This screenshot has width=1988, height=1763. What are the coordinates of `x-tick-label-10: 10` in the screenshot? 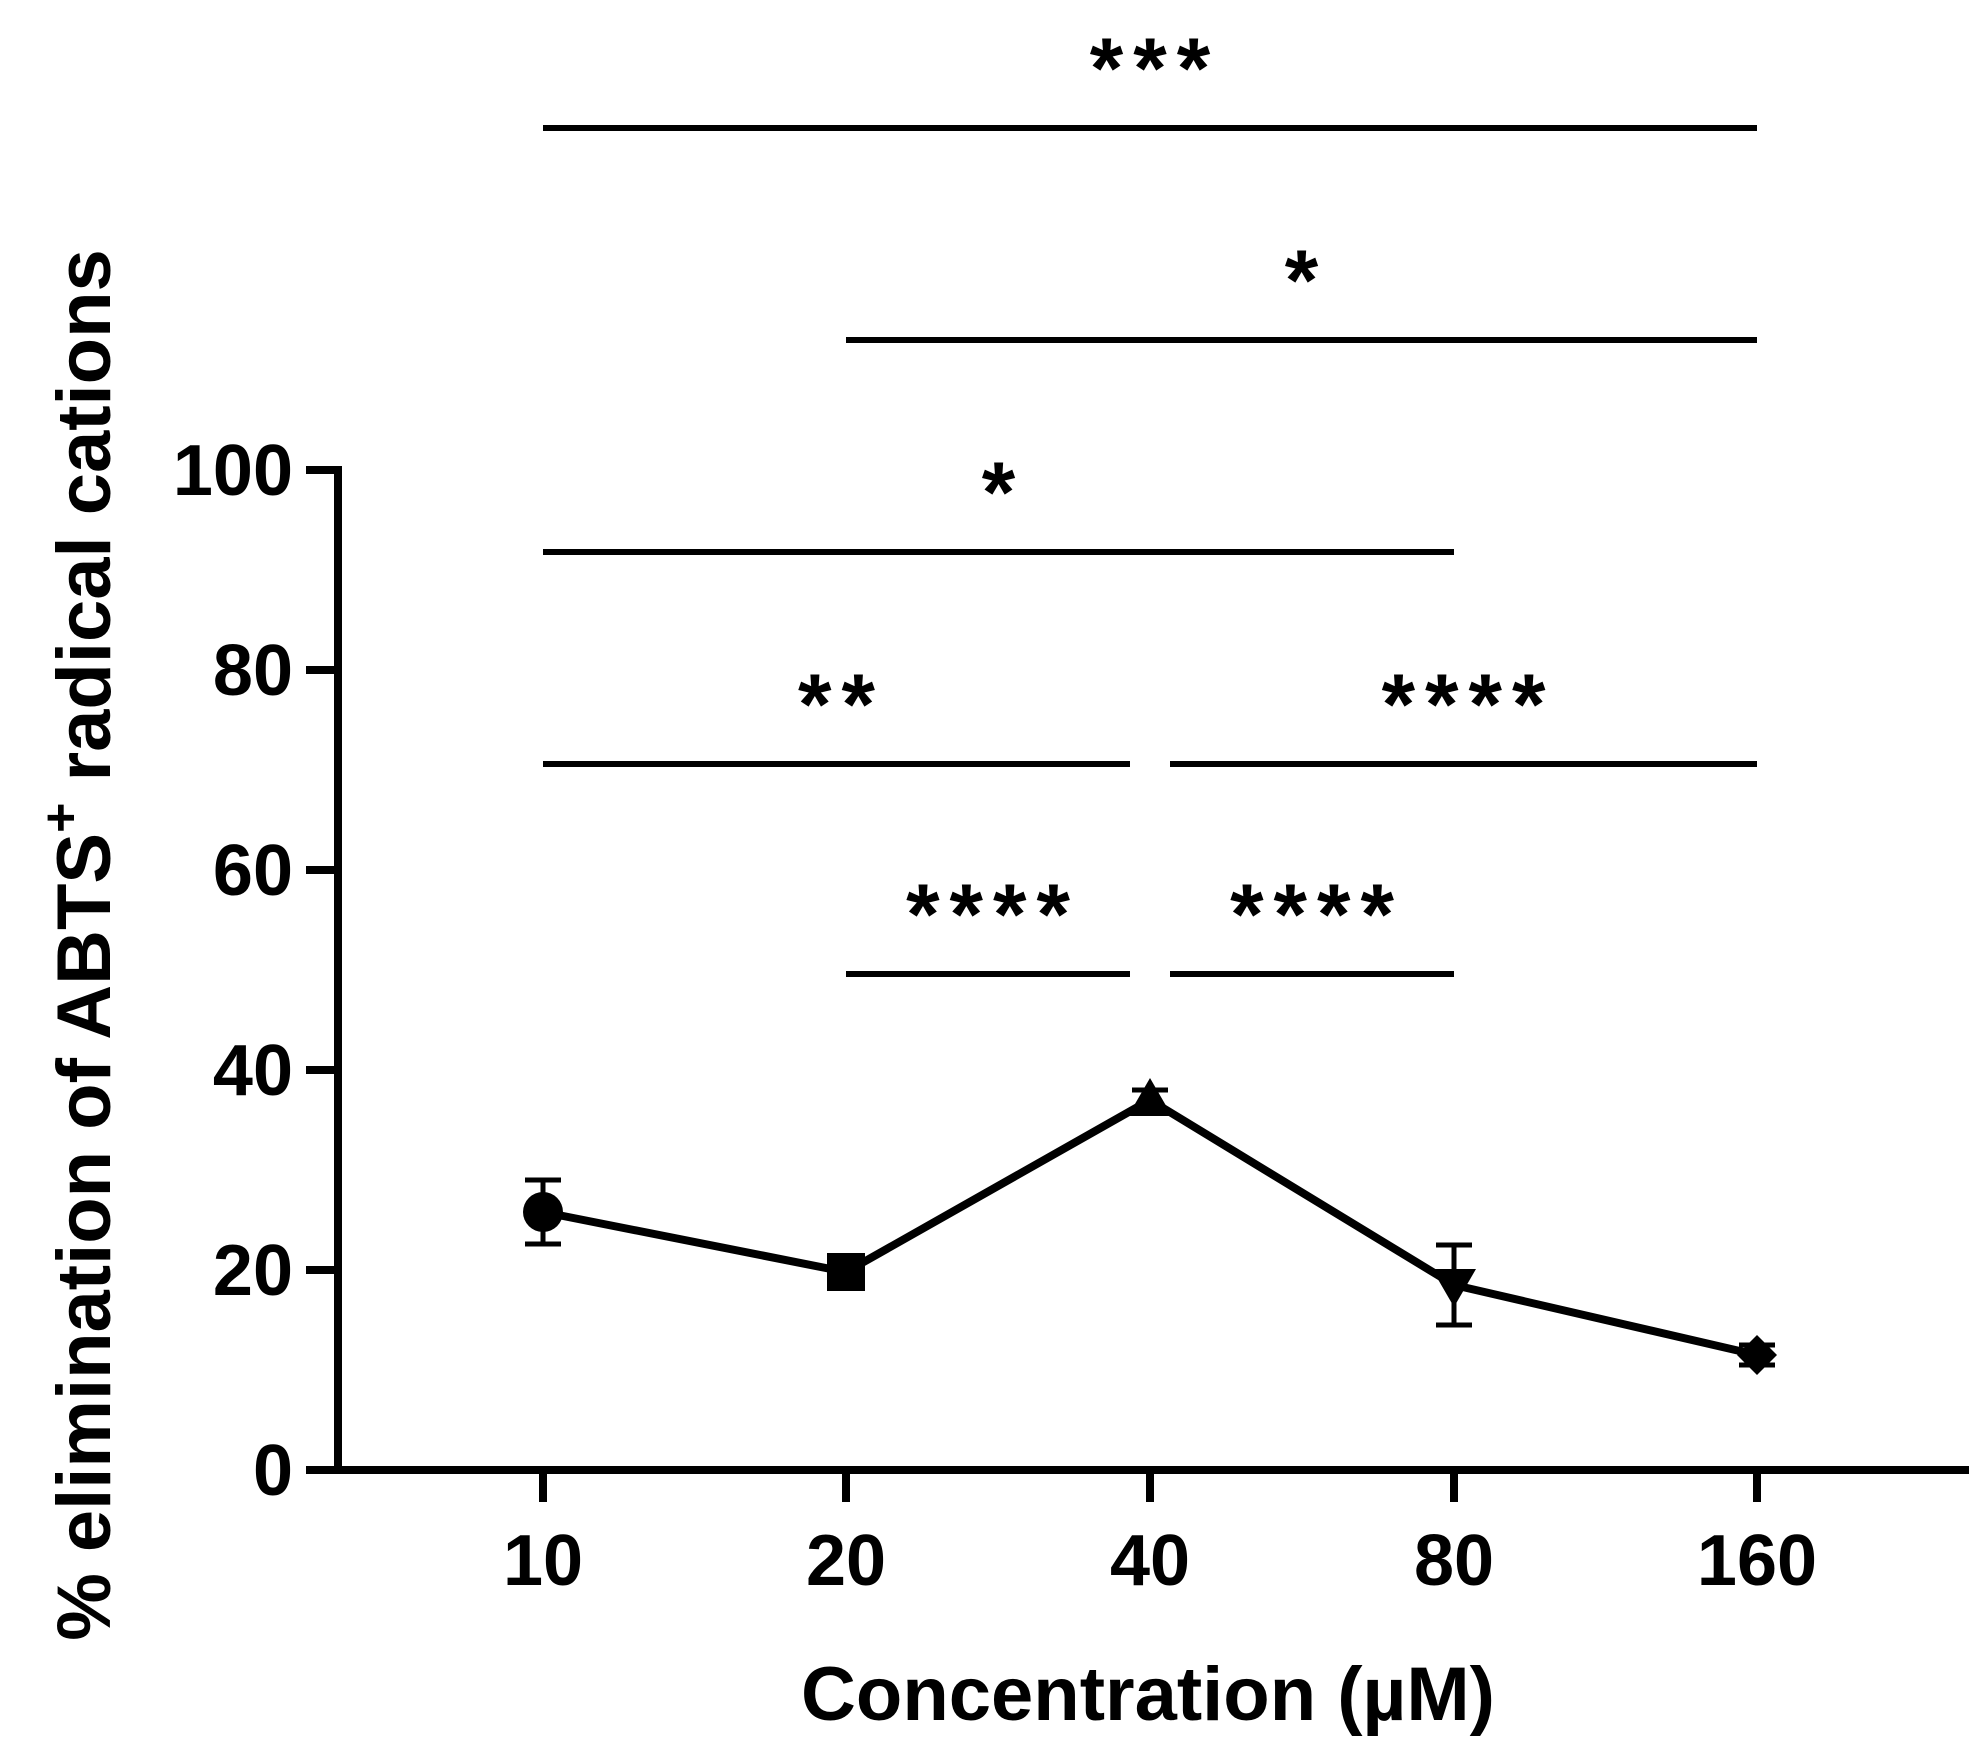 It's located at (543, 1561).